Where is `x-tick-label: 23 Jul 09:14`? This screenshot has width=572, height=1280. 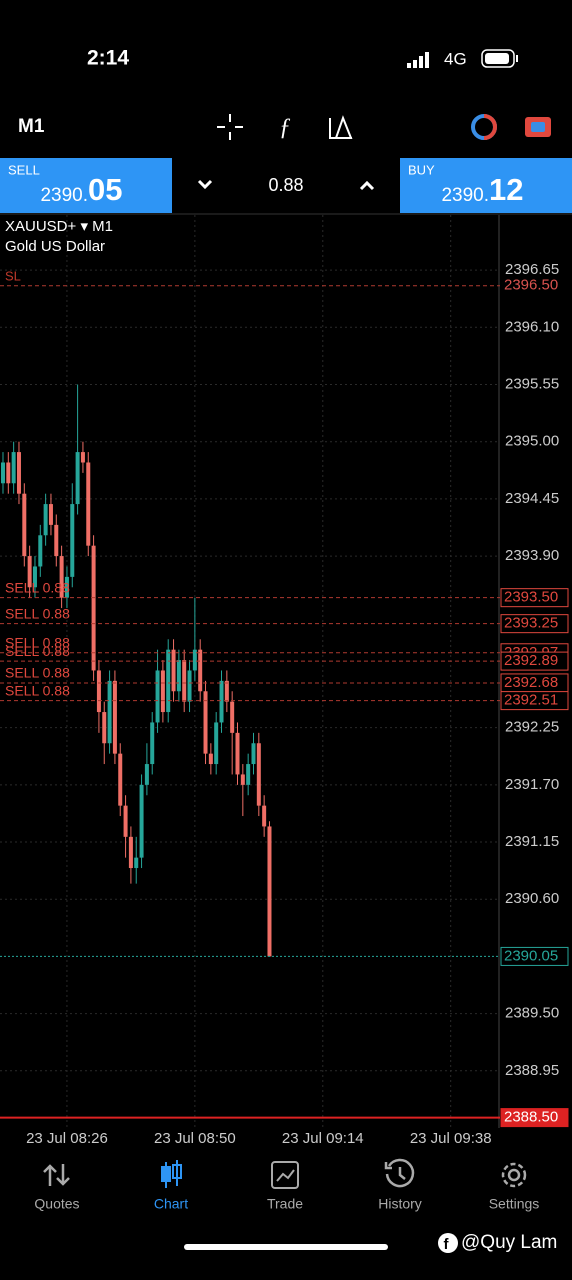 x-tick-label: 23 Jul 09:14 is located at coordinates (323, 1138).